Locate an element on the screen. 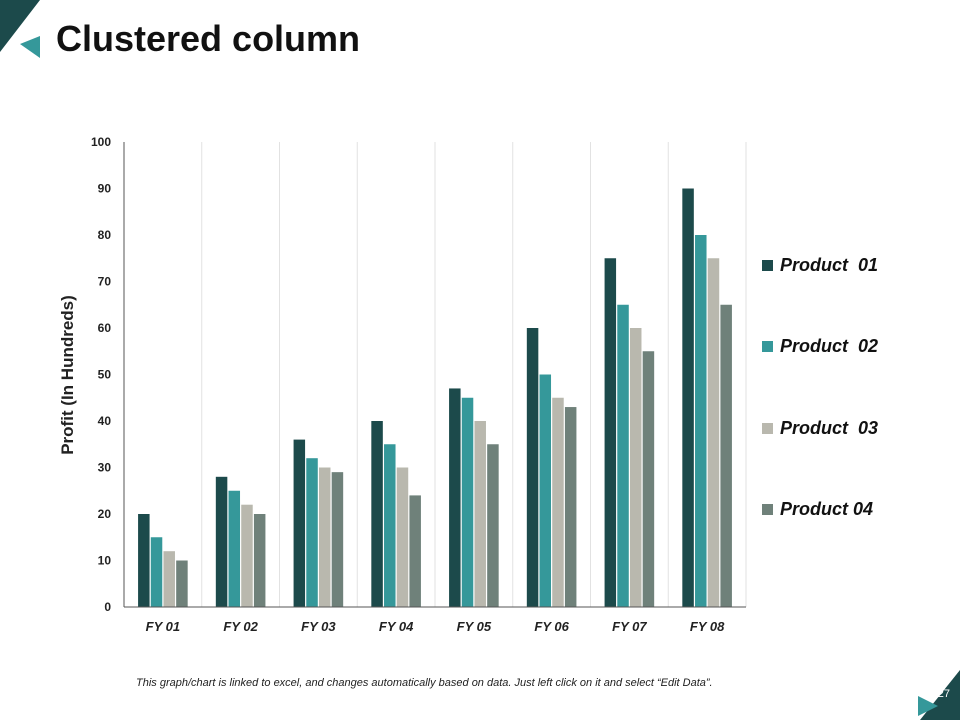 The width and height of the screenshot is (960, 720). legend-label-product-02: Product 02 is located at coordinates (829, 346).